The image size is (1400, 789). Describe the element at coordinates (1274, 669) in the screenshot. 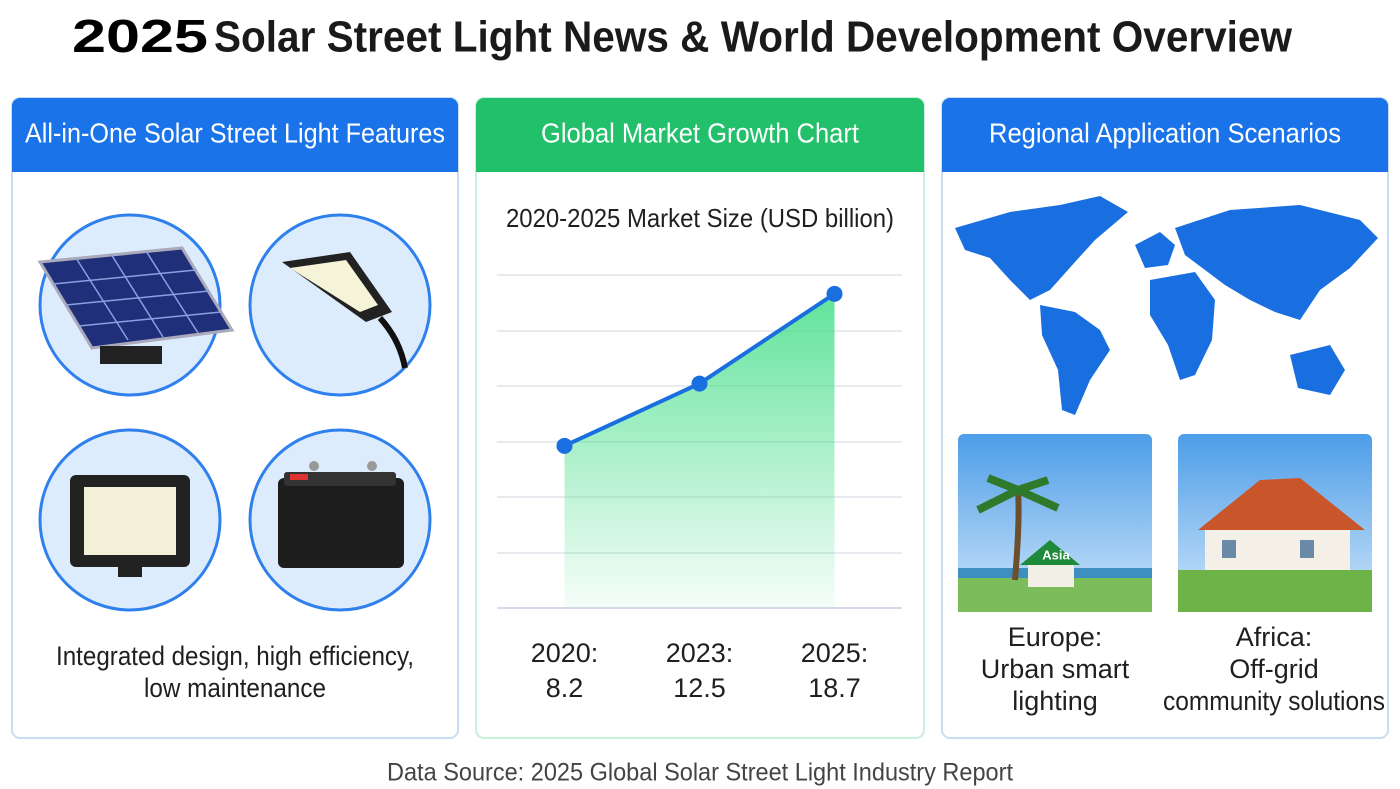

I see `scenario-caption: Off-grid` at that location.